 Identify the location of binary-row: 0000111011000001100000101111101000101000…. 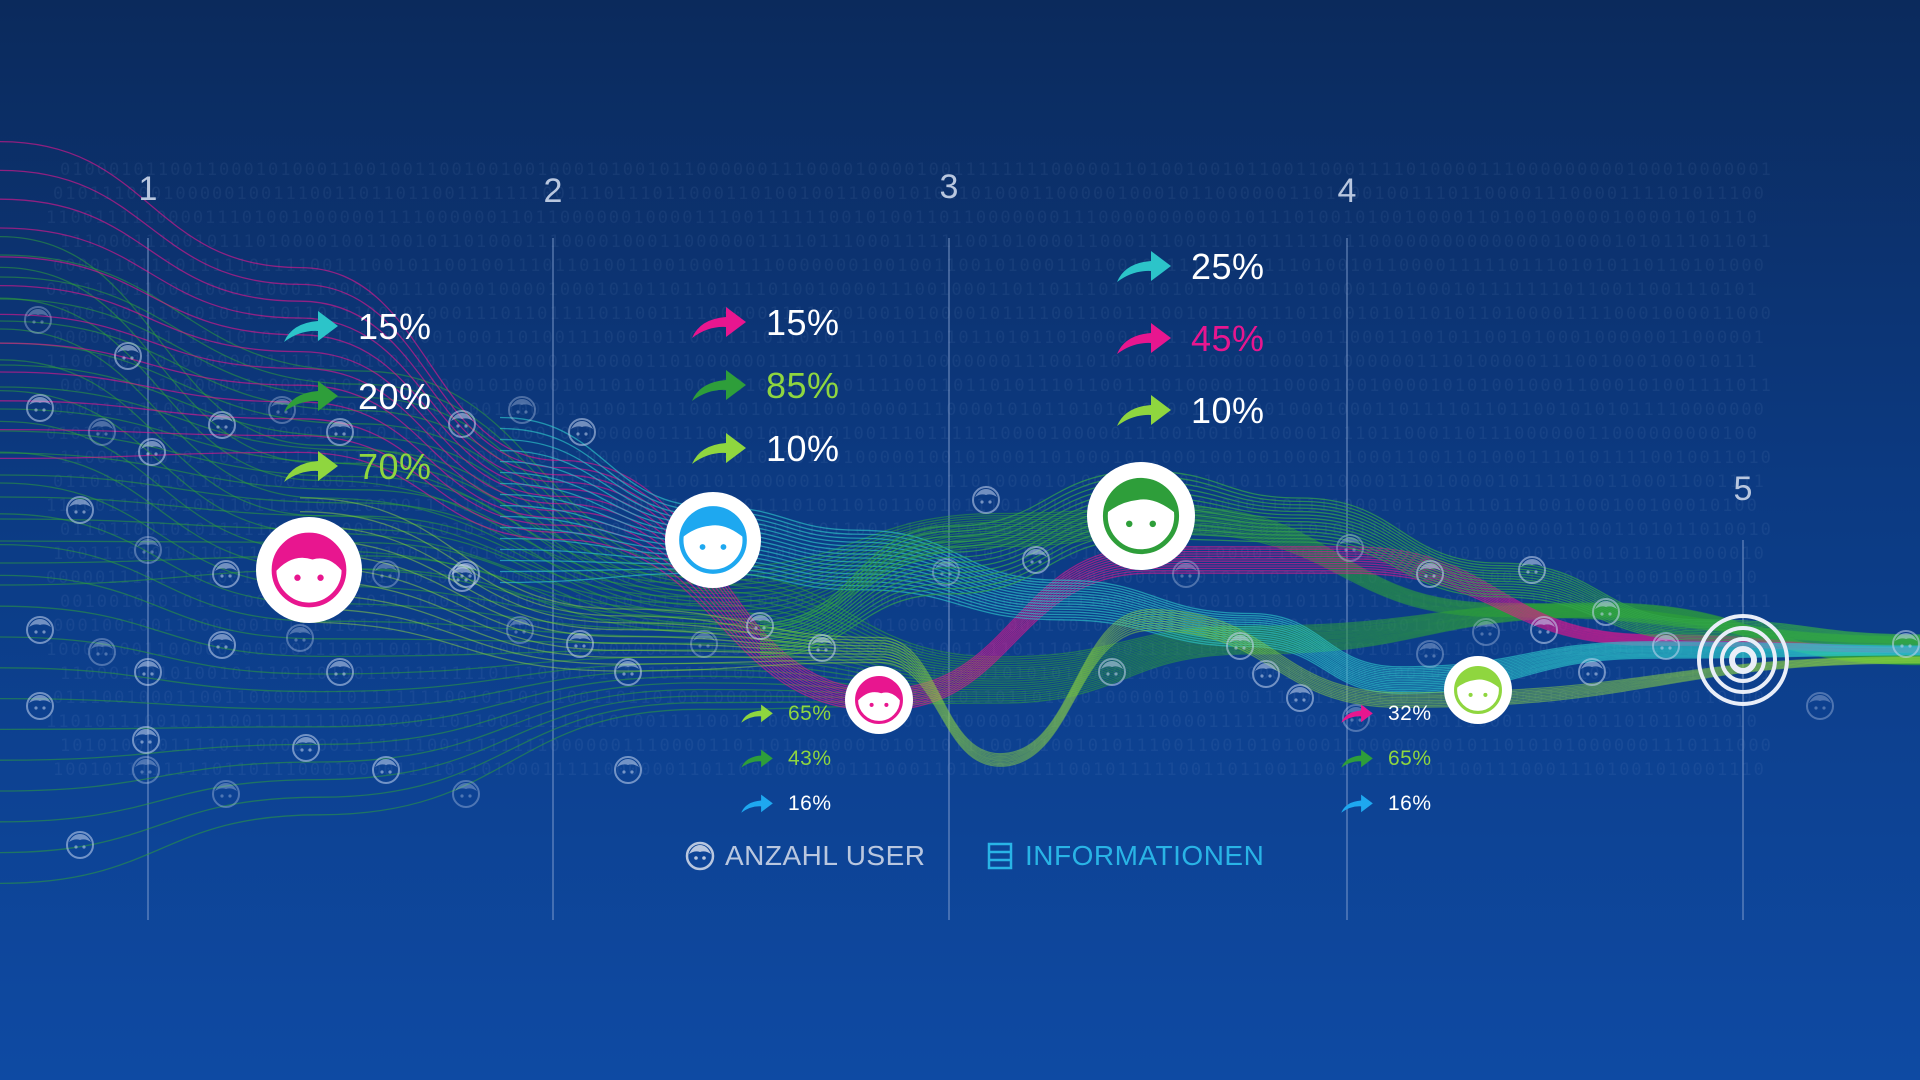
(916, 386).